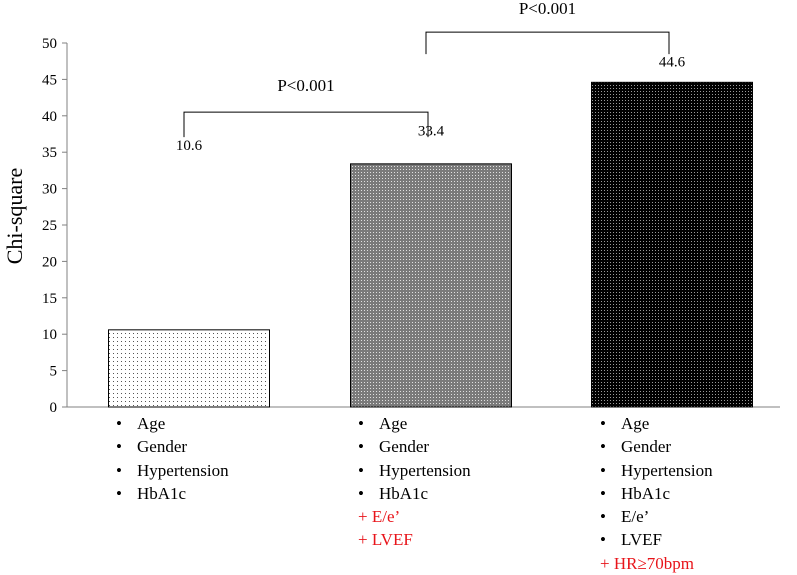 The height and width of the screenshot is (575, 797). What do you see at coordinates (656, 516) in the screenshot?
I see `category-variable-item: • E/e’` at bounding box center [656, 516].